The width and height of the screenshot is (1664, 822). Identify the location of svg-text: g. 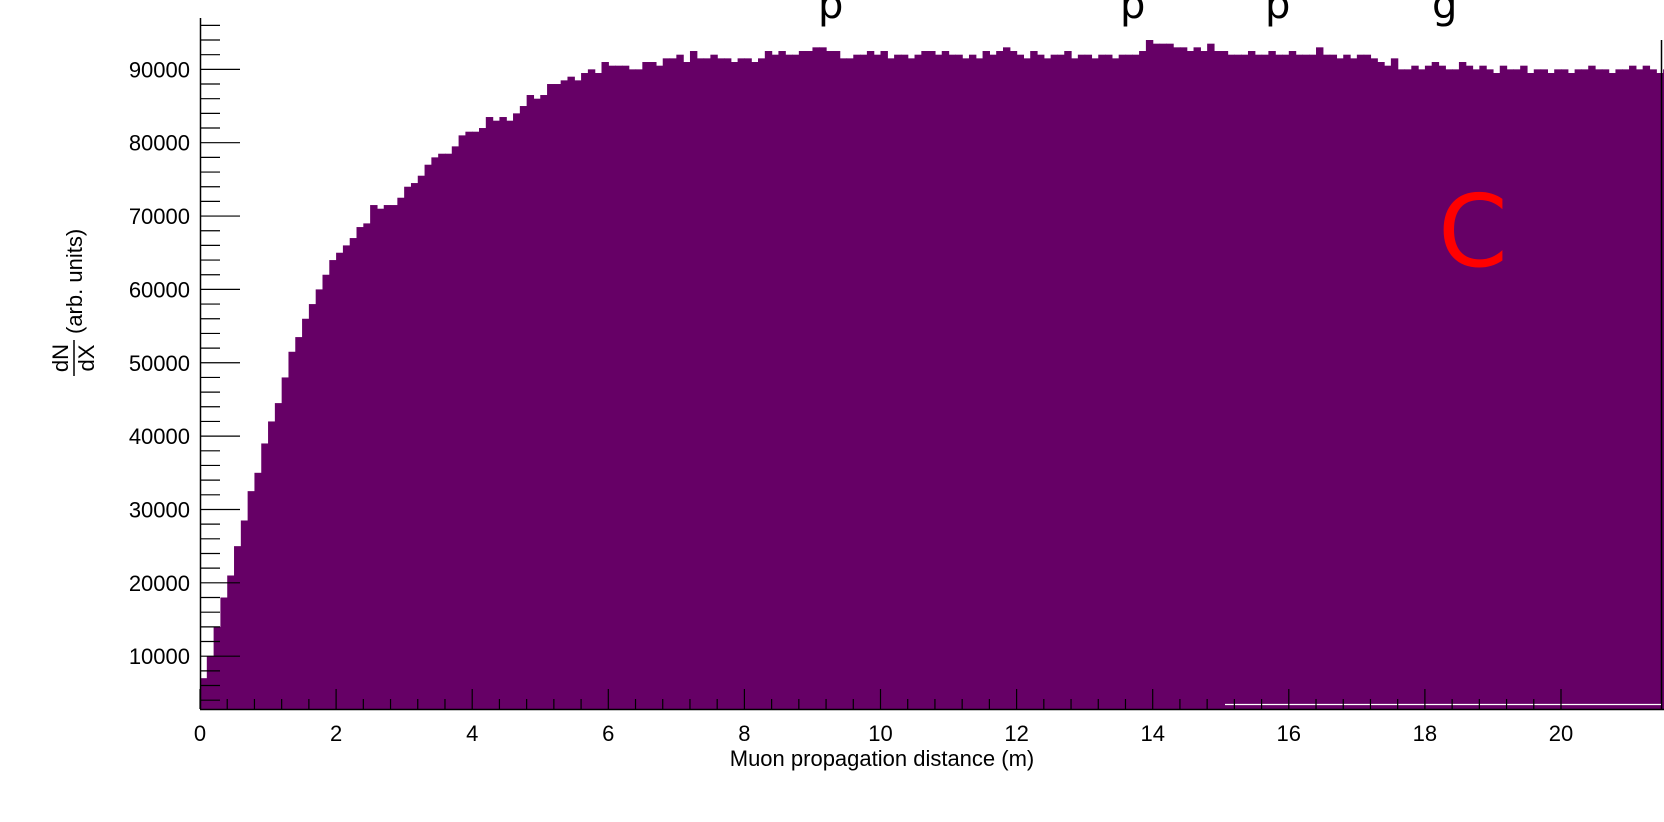
(1444, 14).